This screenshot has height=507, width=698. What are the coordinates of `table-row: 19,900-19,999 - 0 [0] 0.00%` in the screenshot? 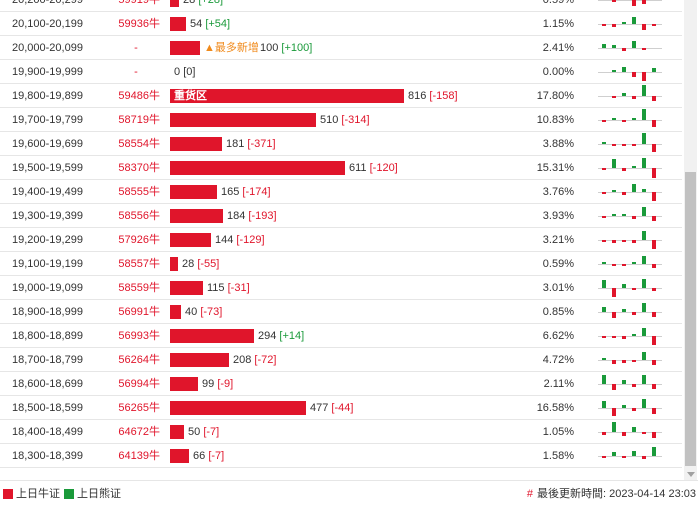 It's located at (341, 72).